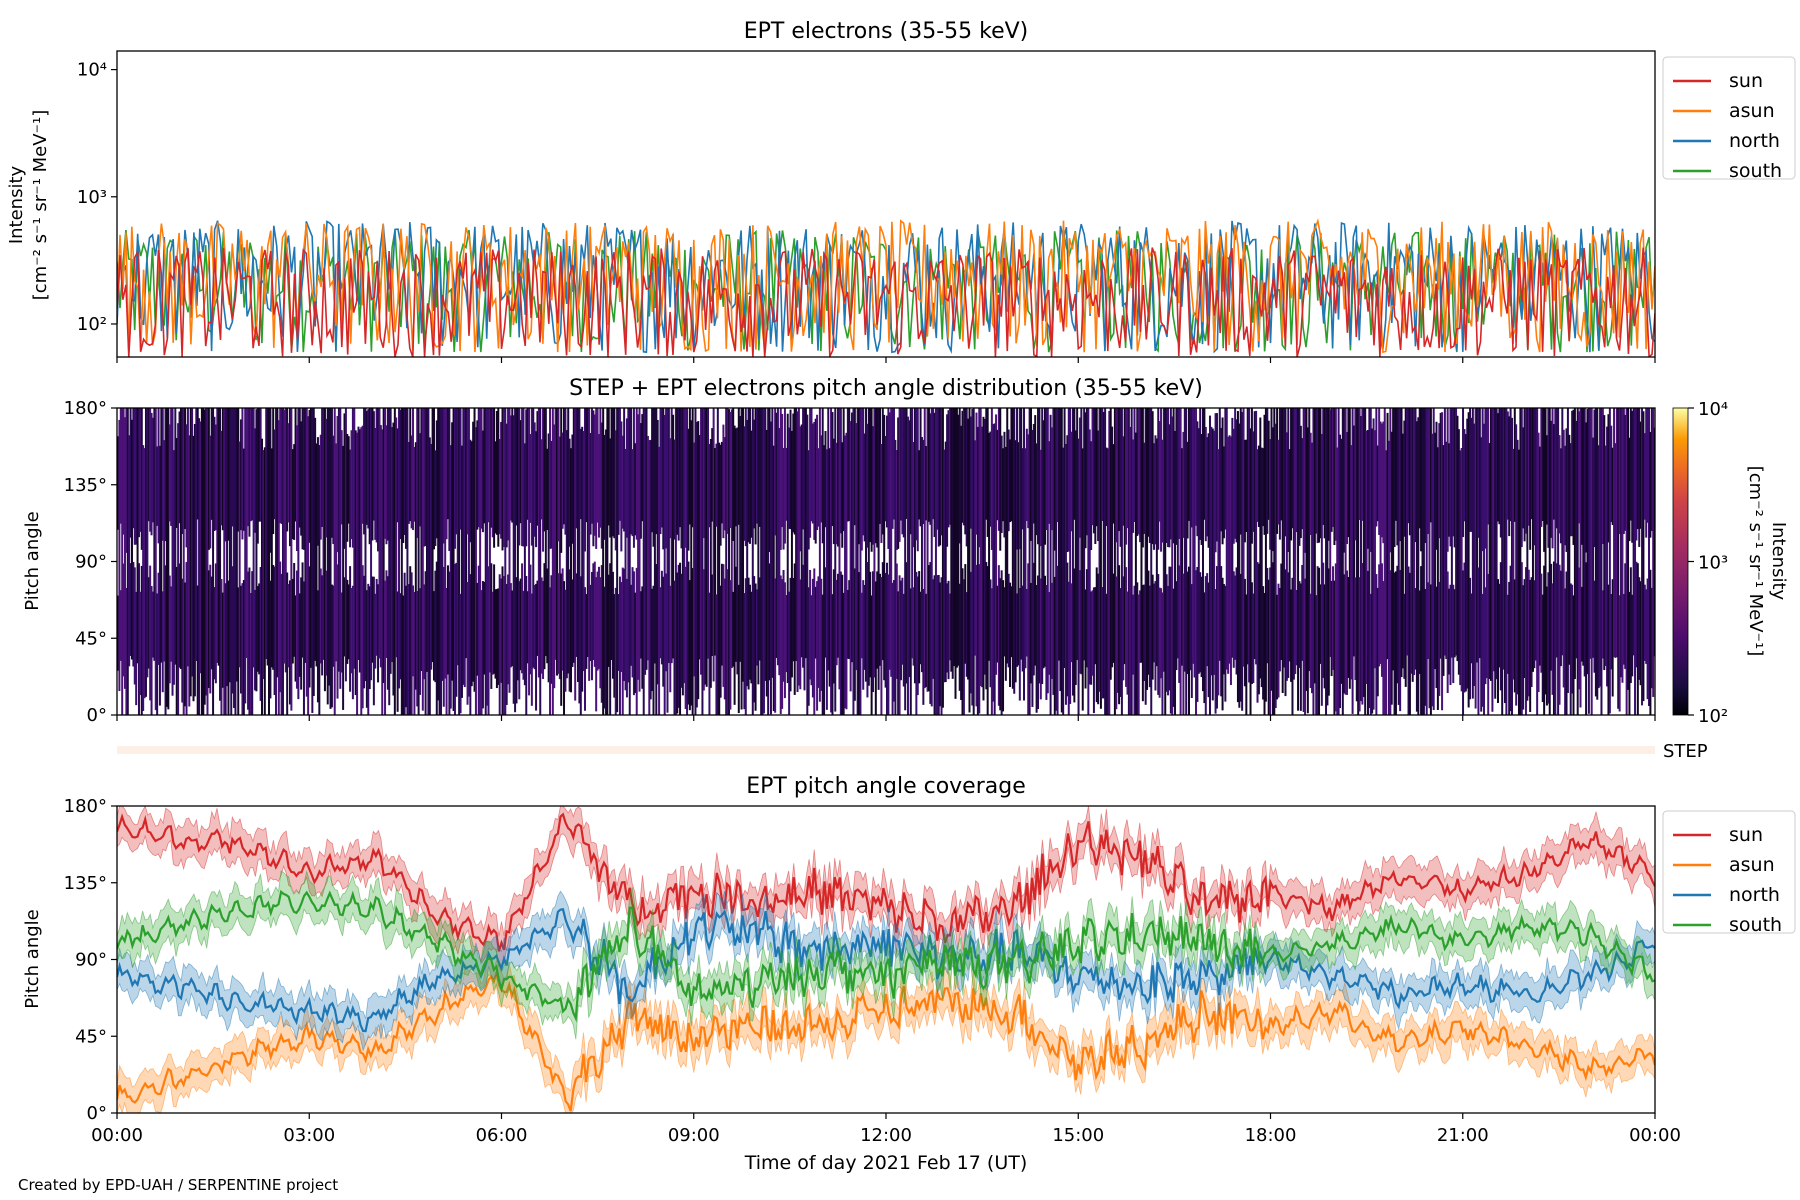 This screenshot has height=1200, width=1800. I want to click on step-strip, so click(886, 750).